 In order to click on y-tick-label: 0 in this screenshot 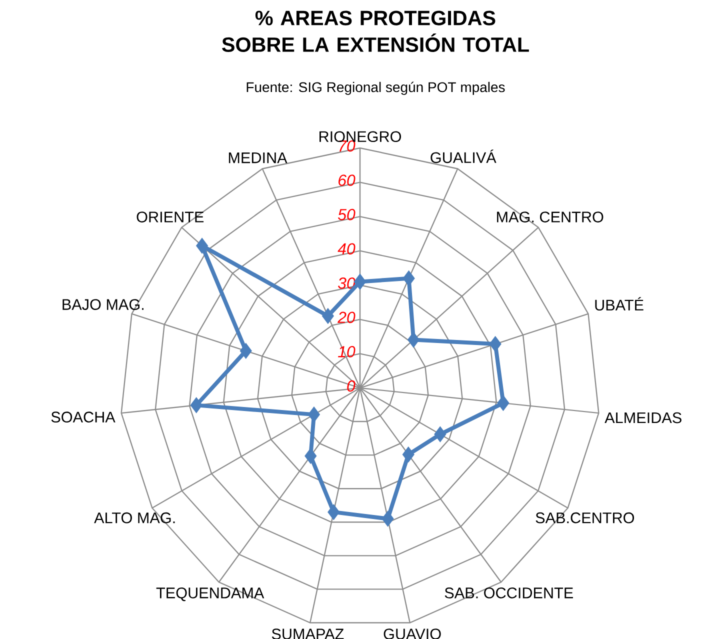, I will do `click(351, 386)`.